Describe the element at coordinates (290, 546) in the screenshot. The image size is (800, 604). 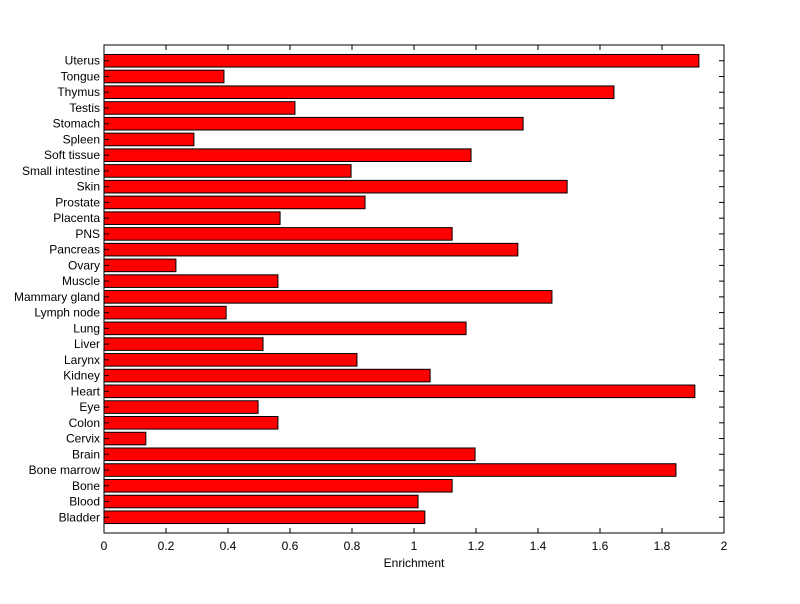
I see `x-tick-label: 0.6` at that location.